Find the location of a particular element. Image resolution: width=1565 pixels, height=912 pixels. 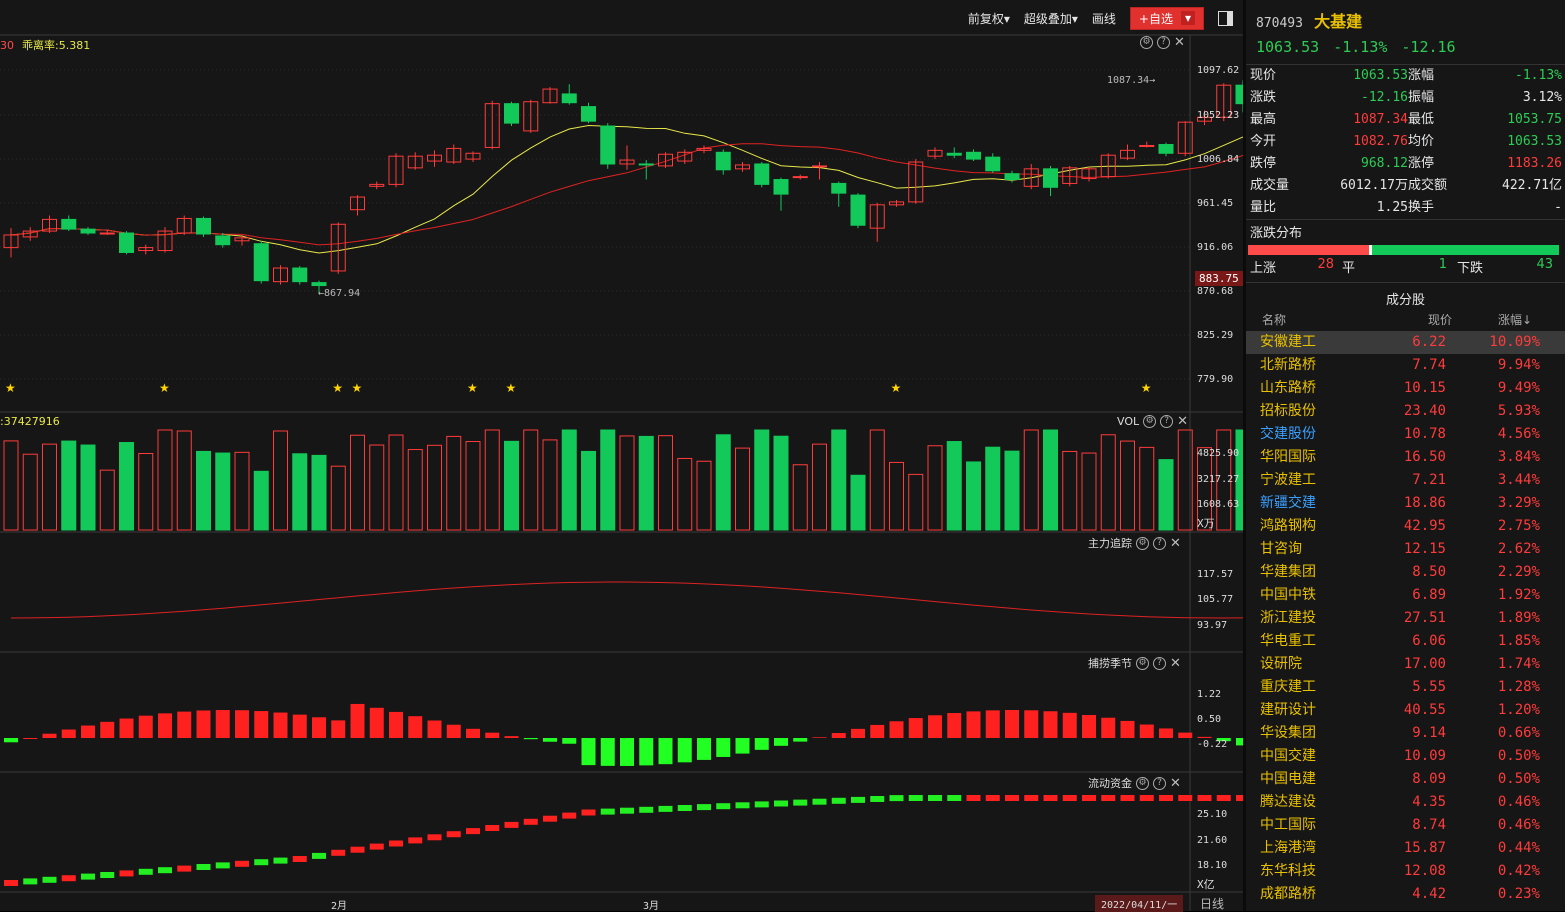

constituent-row: 交建股份 10.78 4.56% is located at coordinates (1405, 434).